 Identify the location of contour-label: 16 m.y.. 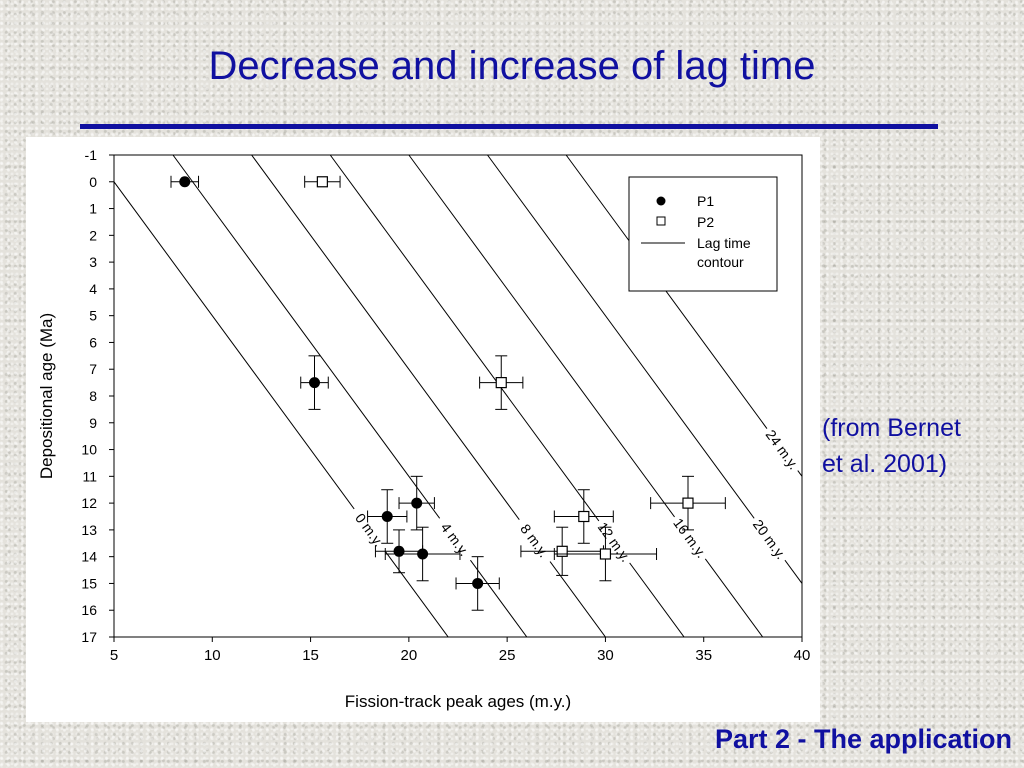
(689, 538).